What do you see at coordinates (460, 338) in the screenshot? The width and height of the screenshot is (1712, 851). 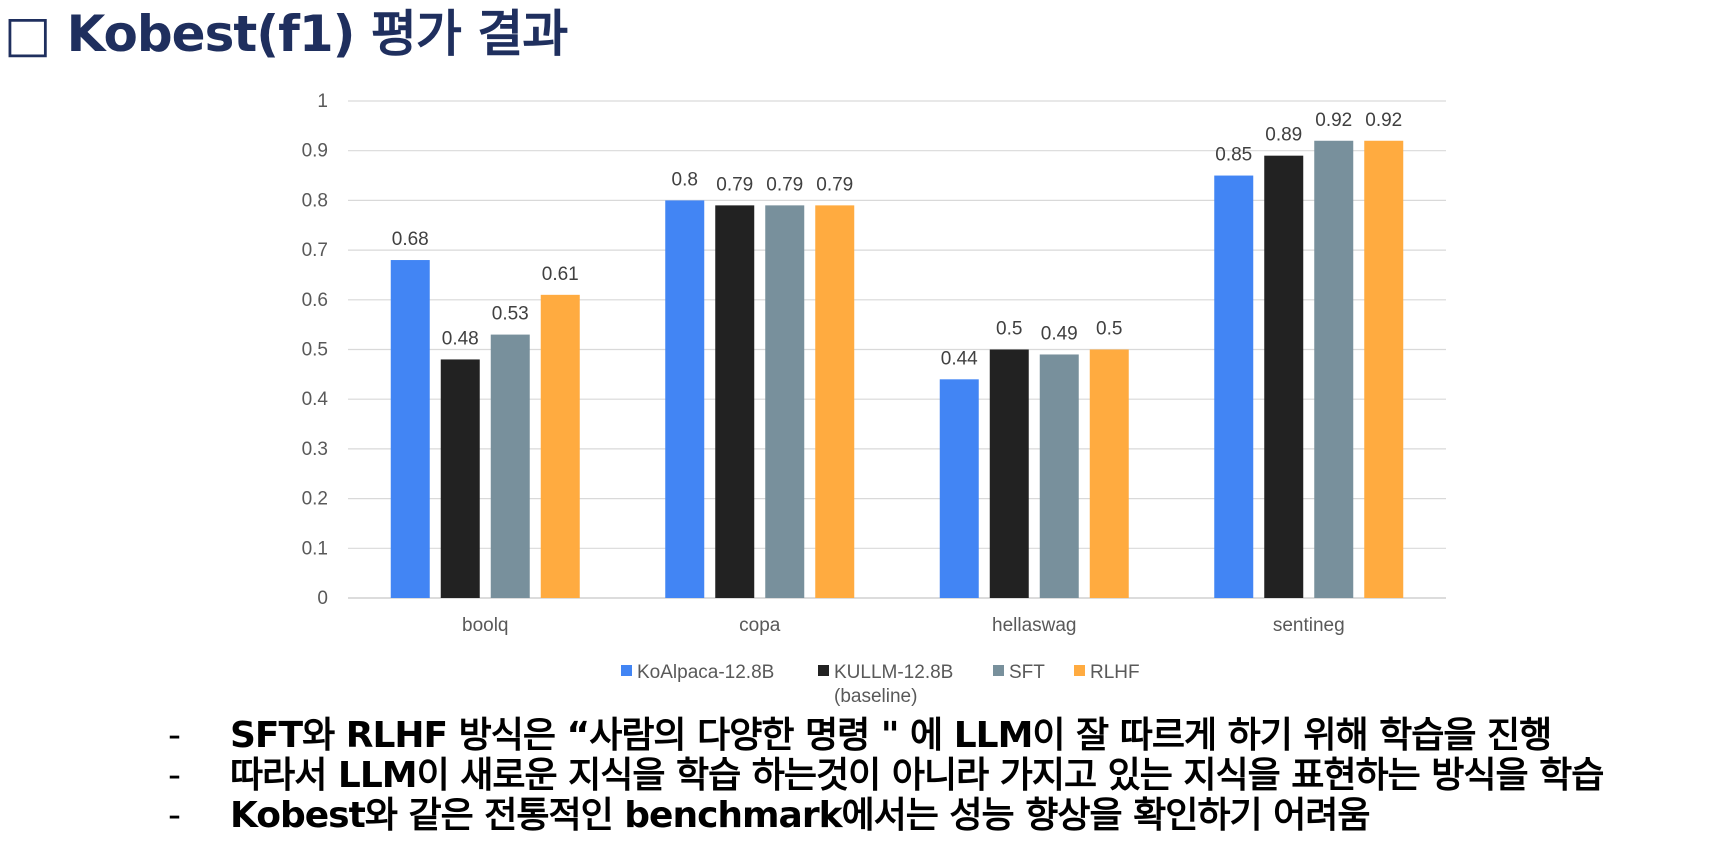 I see `data-label: 0.48` at bounding box center [460, 338].